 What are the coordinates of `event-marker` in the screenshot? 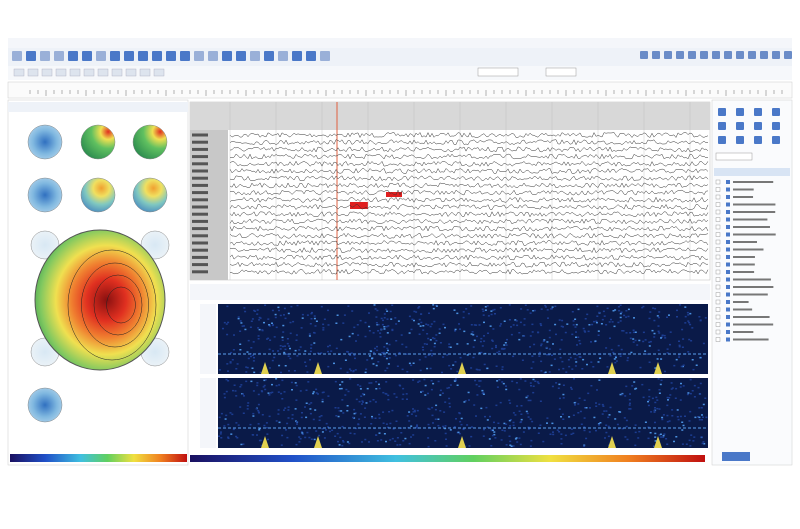 It's located at (359, 205).